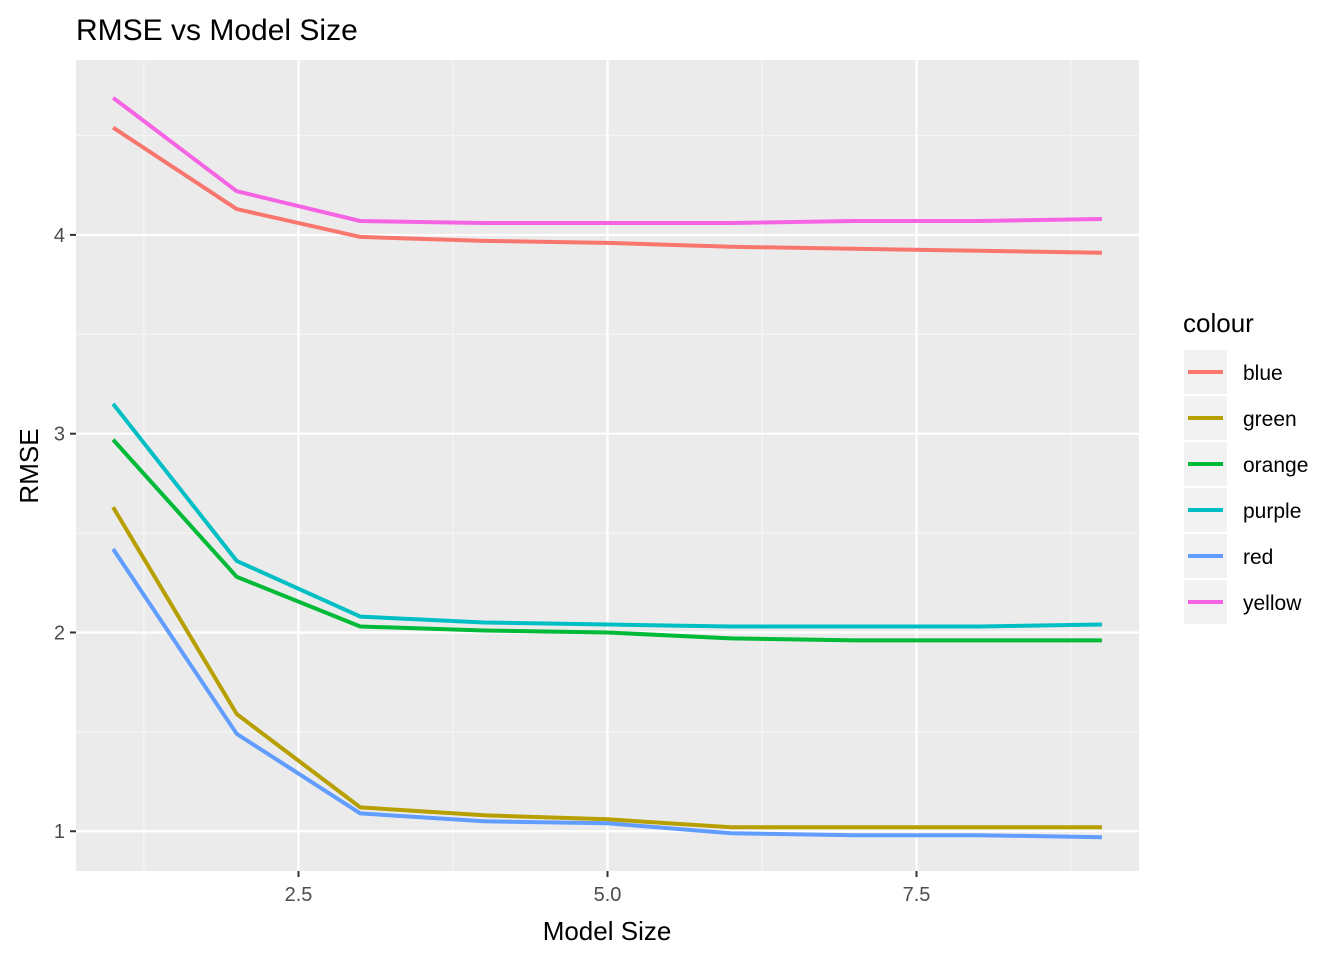 This screenshot has width=1344, height=965. Describe the element at coordinates (1263, 373) in the screenshot. I see `legend-label-blue: blue` at that location.